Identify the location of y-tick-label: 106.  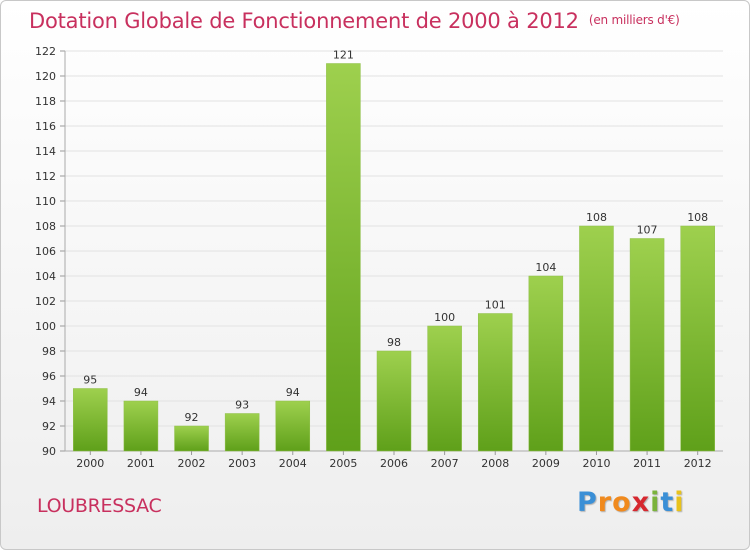
(45, 251).